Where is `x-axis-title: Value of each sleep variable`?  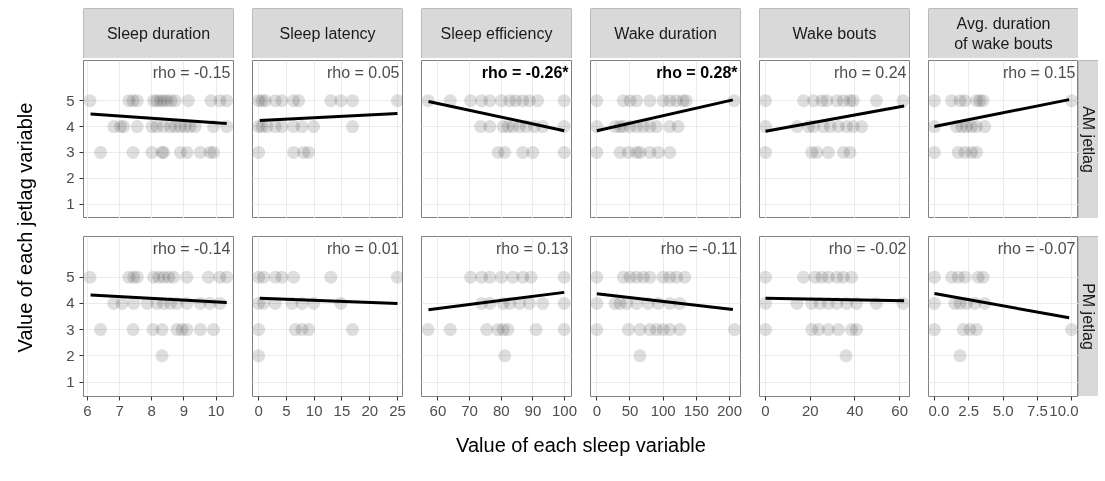
x-axis-title: Value of each sleep variable is located at coordinates (581, 444).